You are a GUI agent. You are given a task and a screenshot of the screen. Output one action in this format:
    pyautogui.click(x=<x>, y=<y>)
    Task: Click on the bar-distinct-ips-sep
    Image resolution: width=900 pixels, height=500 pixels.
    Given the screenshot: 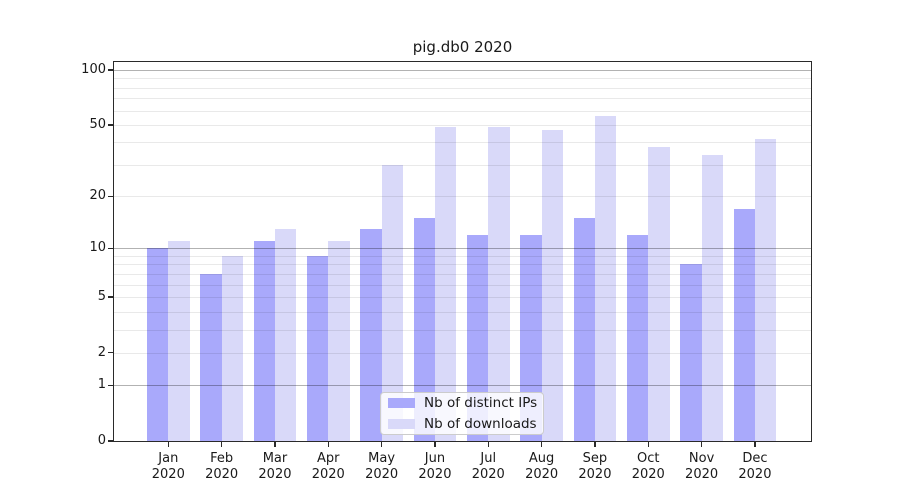 What is the action you would take?
    pyautogui.click(x=584, y=329)
    